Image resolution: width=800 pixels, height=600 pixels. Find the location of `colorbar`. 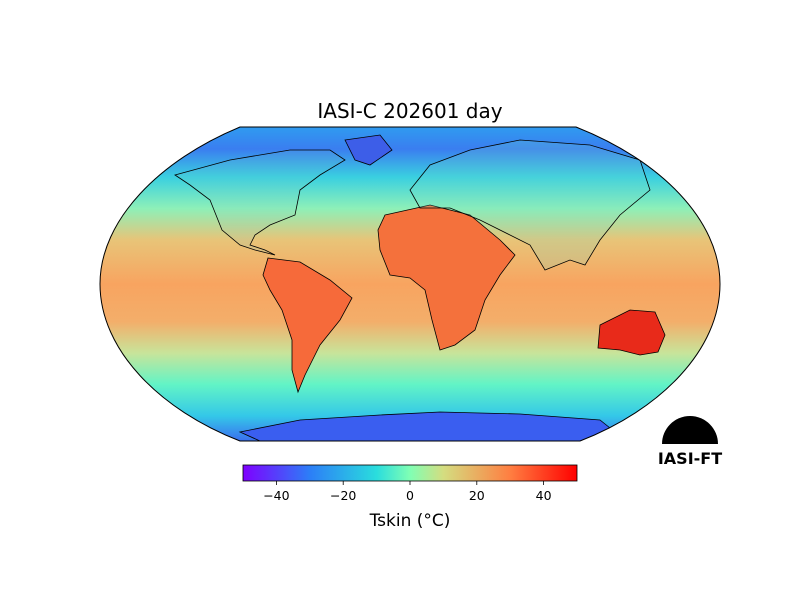

colorbar is located at coordinates (410, 473).